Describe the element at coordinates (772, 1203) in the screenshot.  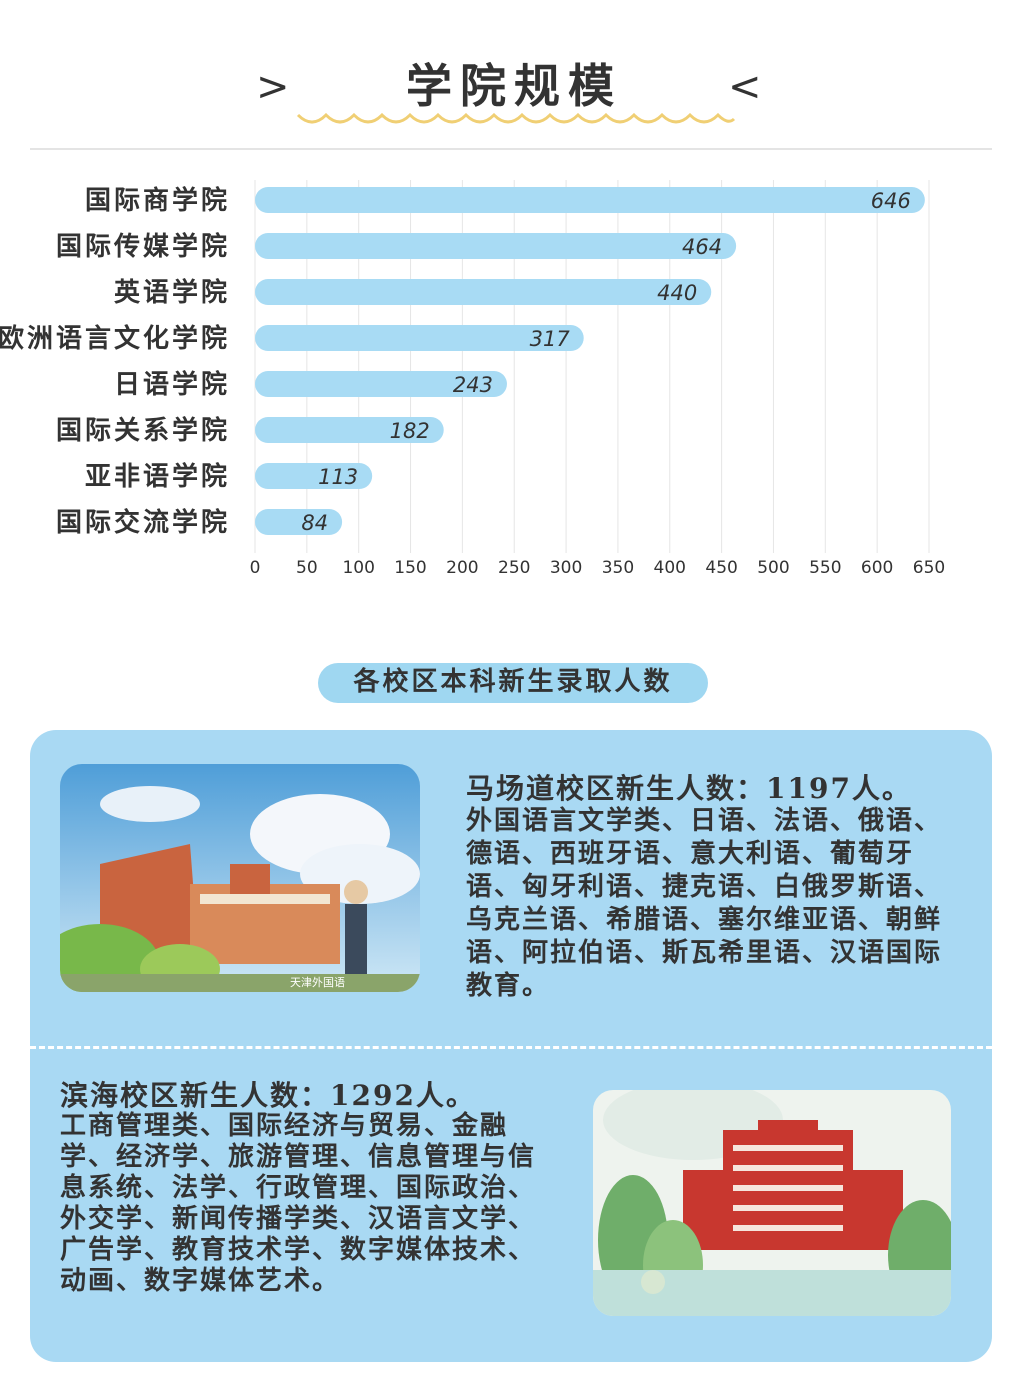
I see `binhai-campus-illustration` at that location.